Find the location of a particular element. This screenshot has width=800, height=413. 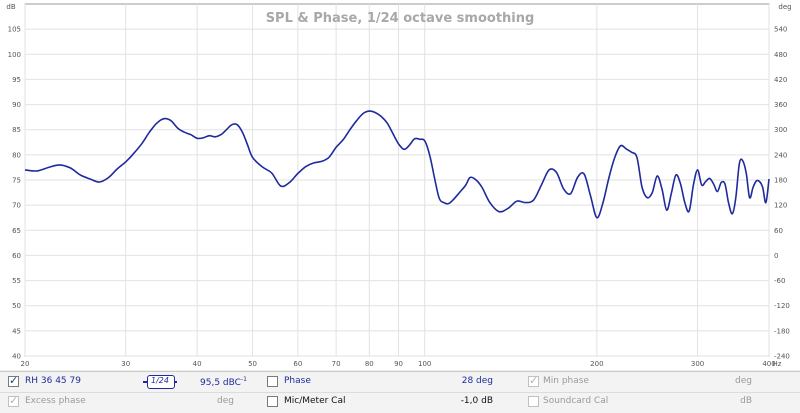

x-tick-label: 20 is located at coordinates (25, 364).